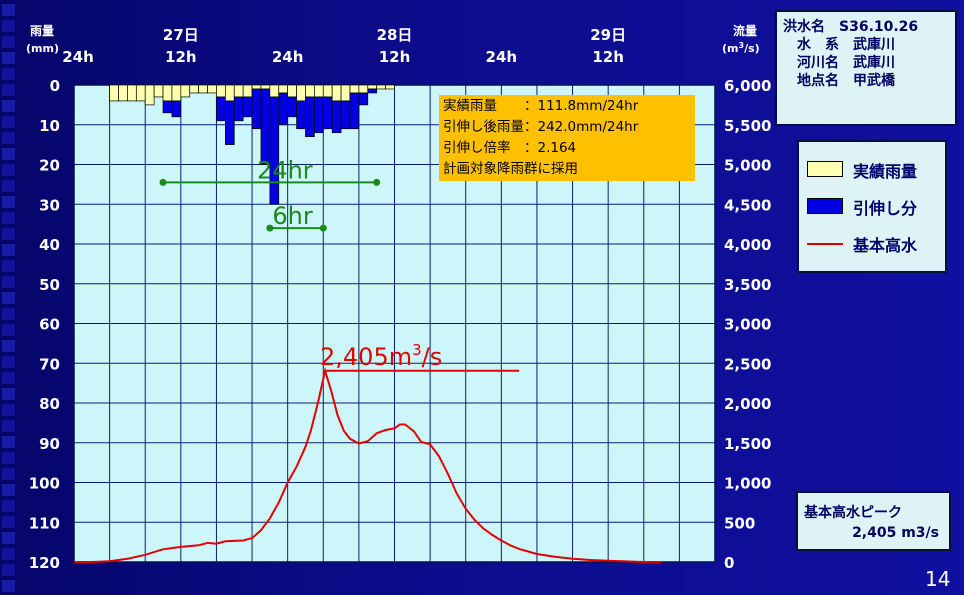 The height and width of the screenshot is (595, 964). What do you see at coordinates (895, 533) in the screenshot?
I see `peak-value: 2,405 m3/s` at bounding box center [895, 533].